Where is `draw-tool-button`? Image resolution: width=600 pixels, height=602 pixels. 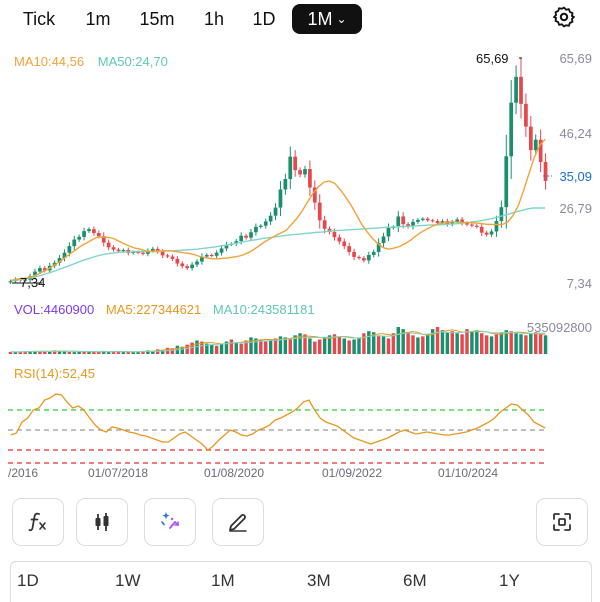 draw-tool-button is located at coordinates (238, 522).